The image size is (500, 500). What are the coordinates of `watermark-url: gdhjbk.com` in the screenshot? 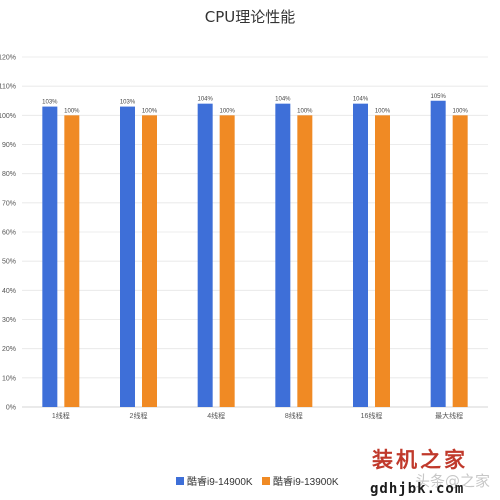 It's located at (417, 489).